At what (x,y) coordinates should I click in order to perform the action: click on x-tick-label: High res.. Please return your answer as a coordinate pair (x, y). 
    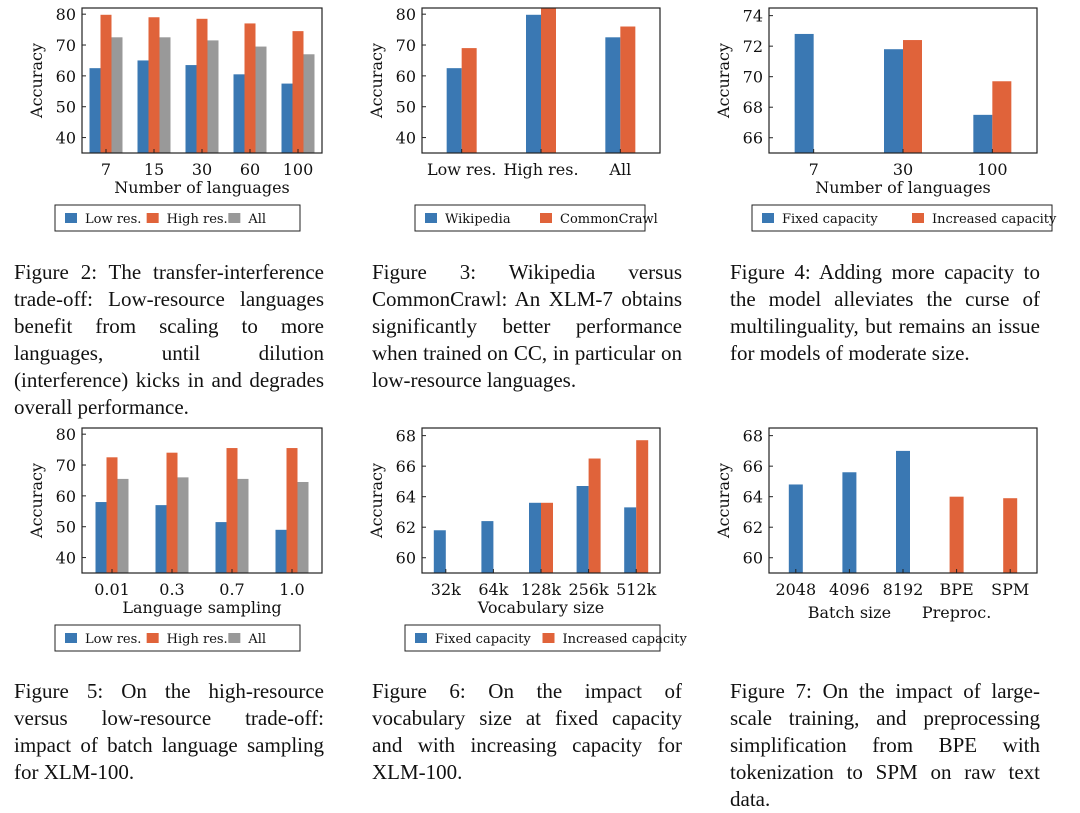
    Looking at the image, I should click on (540, 169).